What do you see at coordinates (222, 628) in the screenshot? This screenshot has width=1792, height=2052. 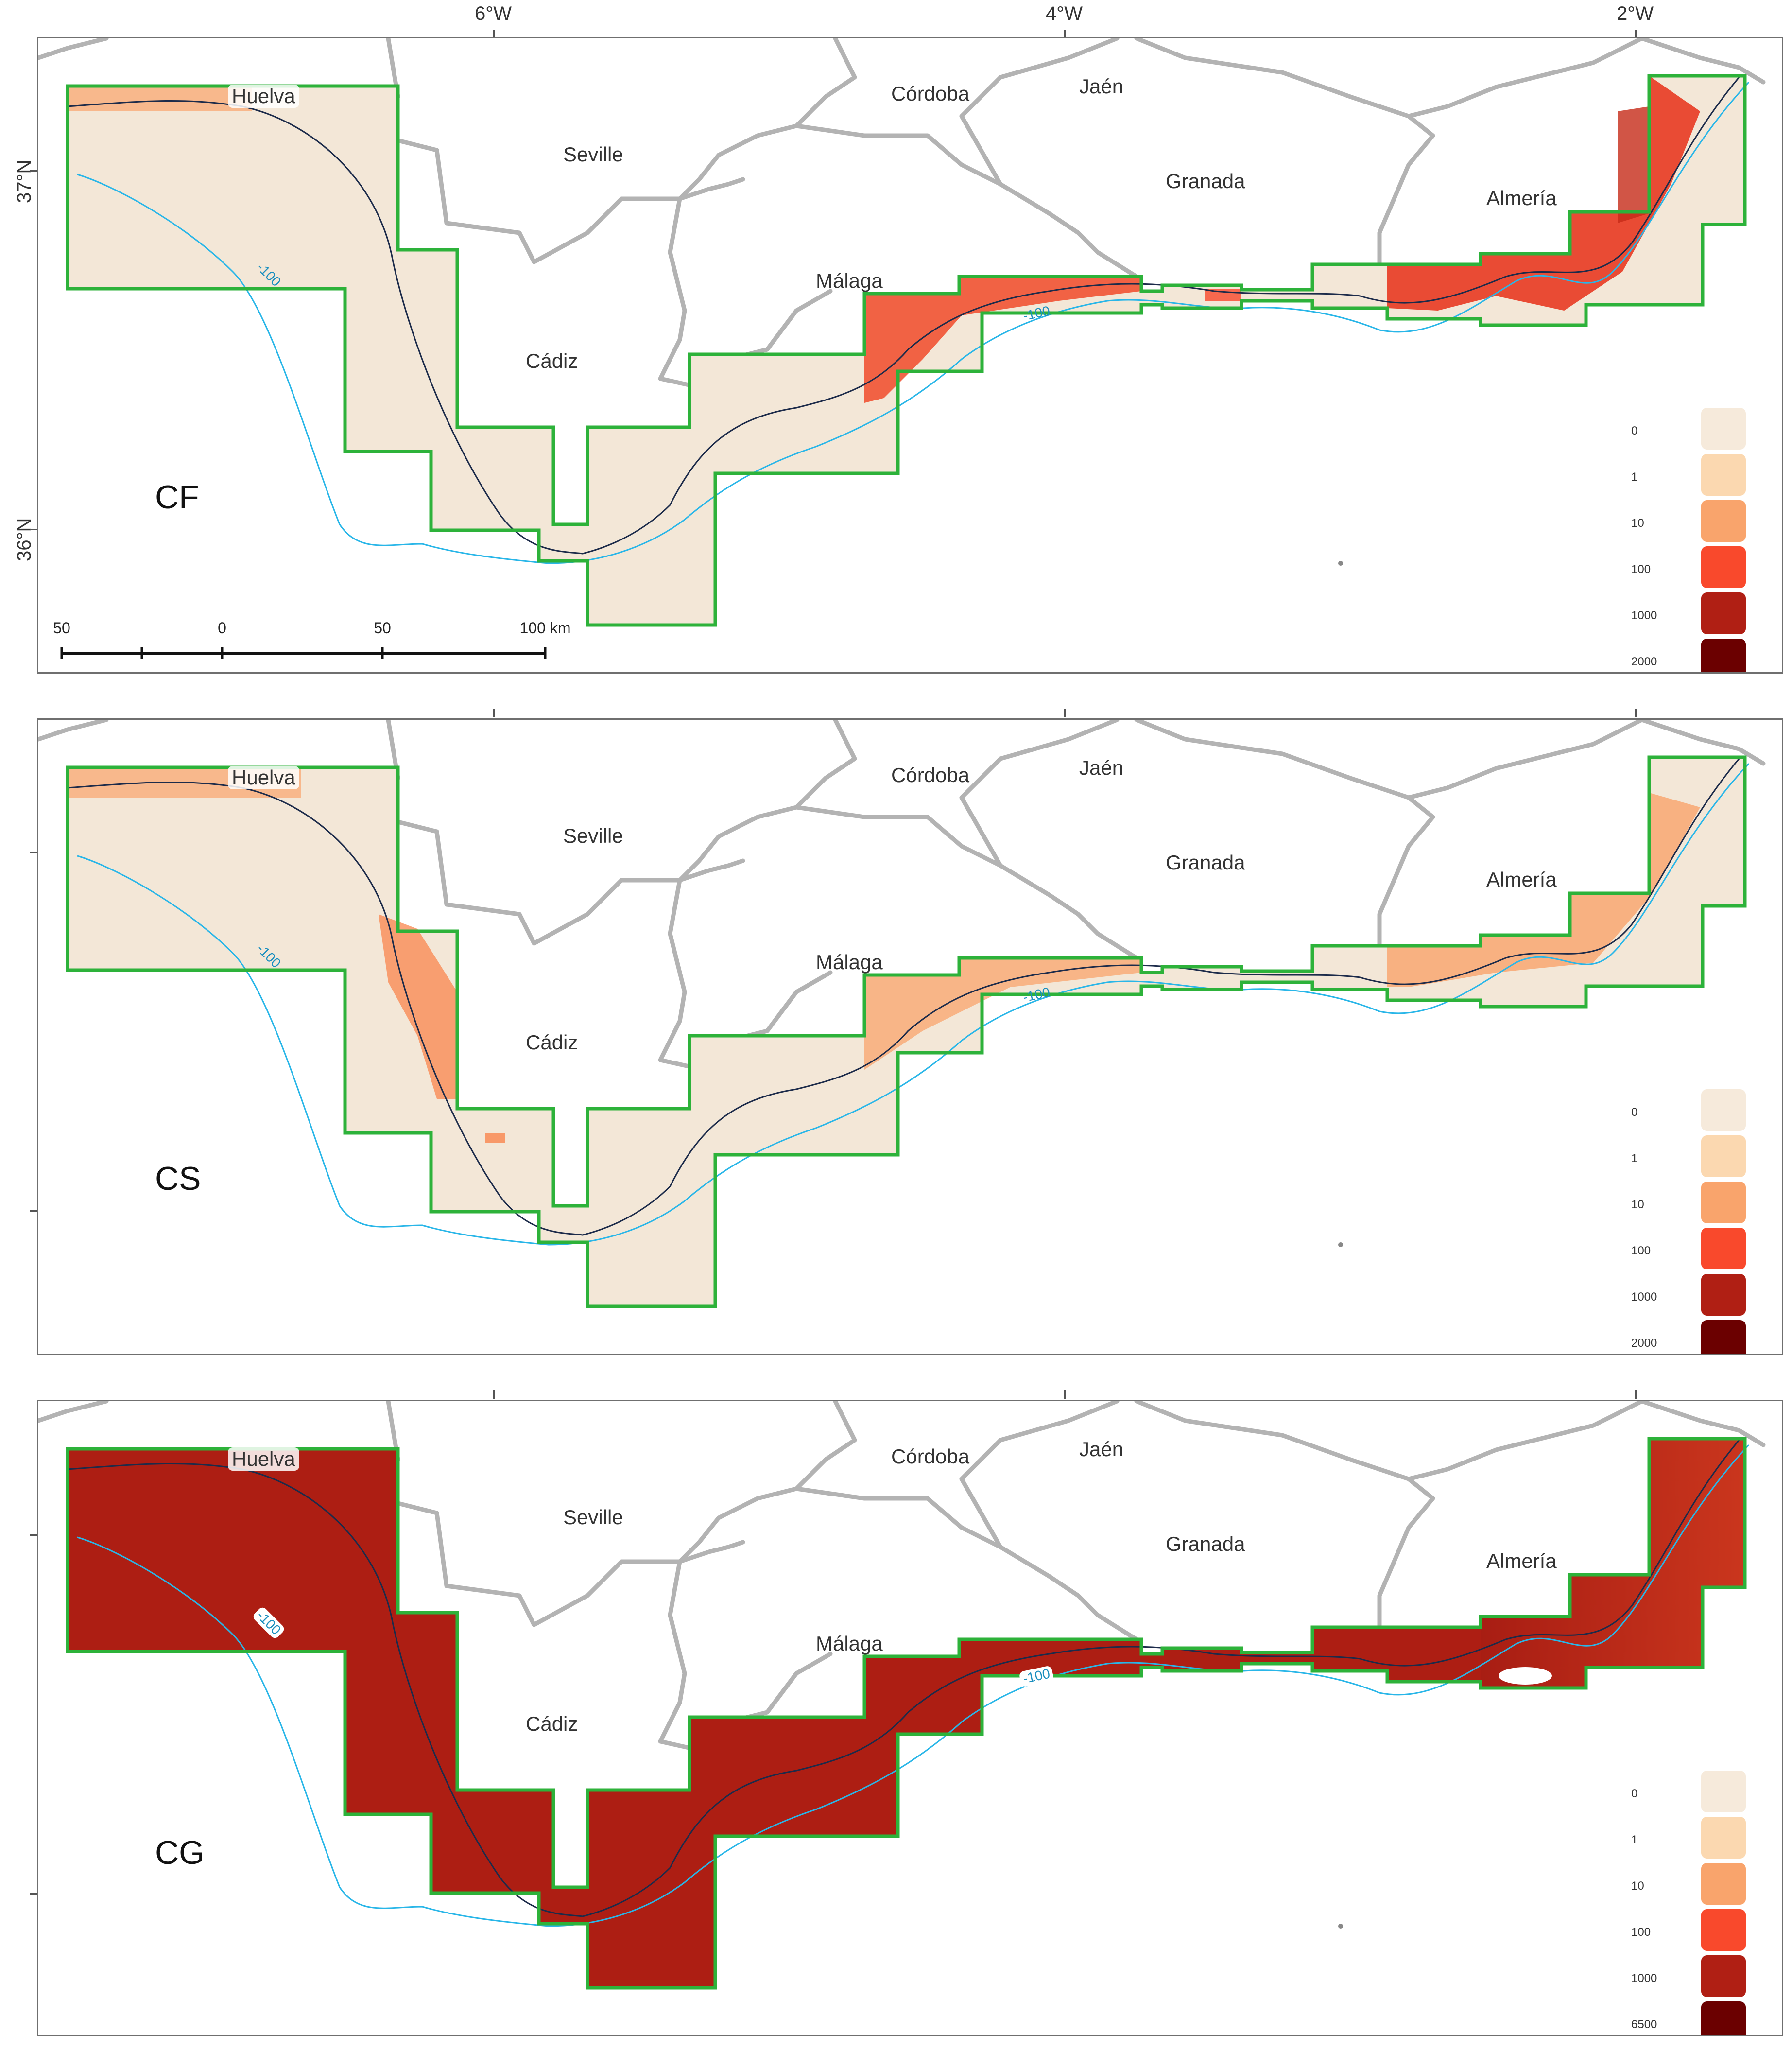 I see `scale-label: 0` at bounding box center [222, 628].